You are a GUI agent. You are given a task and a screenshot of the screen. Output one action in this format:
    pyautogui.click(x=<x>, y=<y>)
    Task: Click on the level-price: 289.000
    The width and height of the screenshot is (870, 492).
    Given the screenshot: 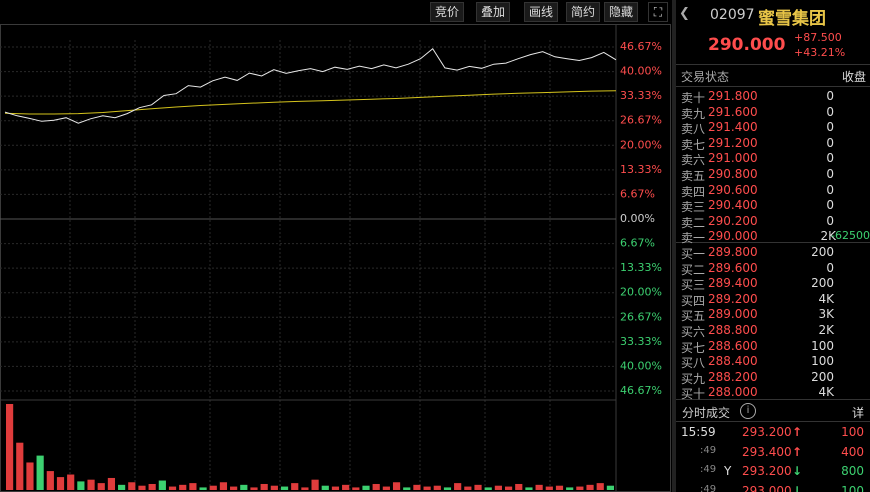 What is the action you would take?
    pyautogui.click(x=733, y=314)
    